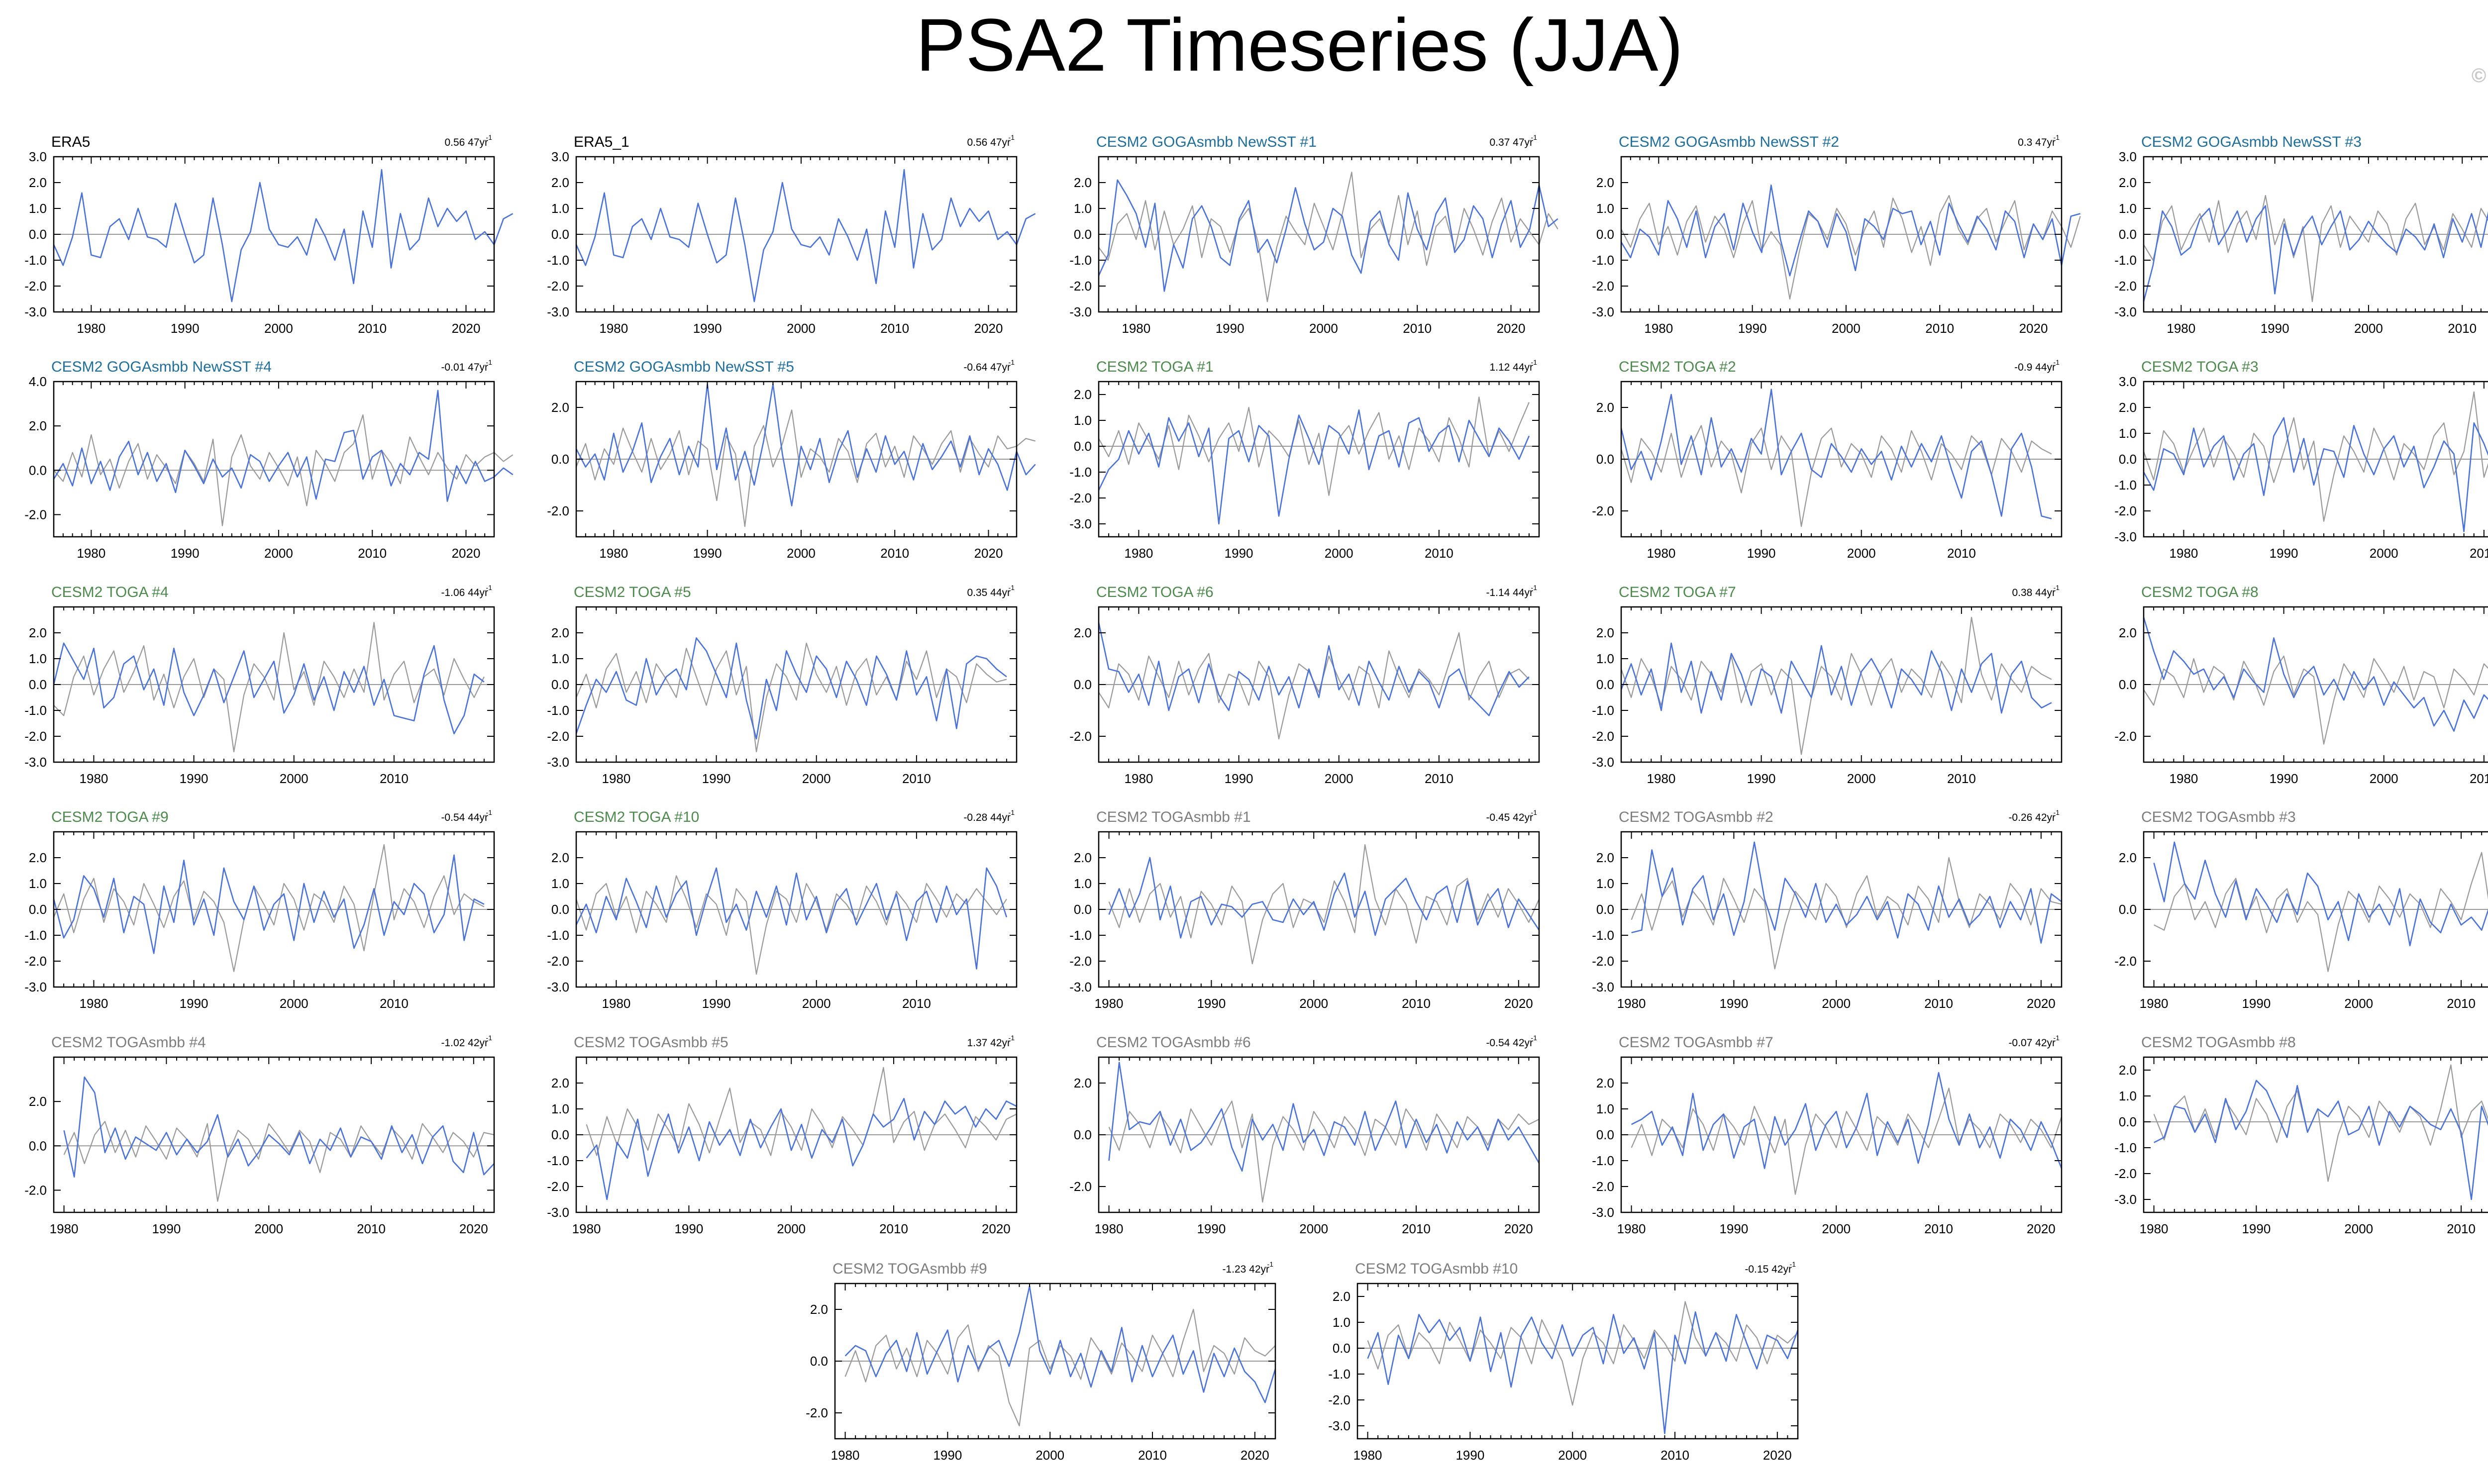  I want to click on trend-label: -0.07 42yr, so click(2032, 1043).